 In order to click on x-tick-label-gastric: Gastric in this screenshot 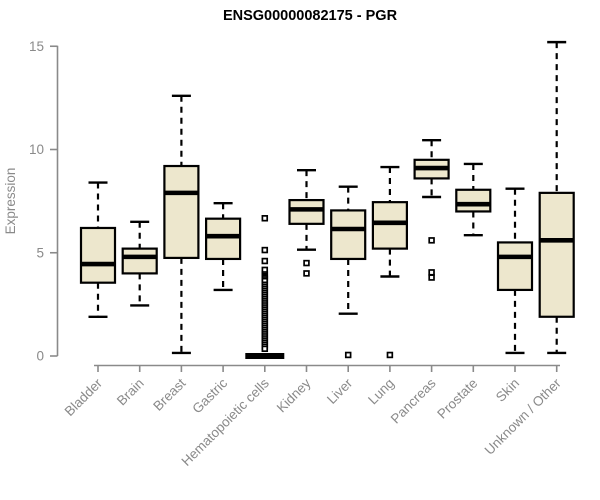, I will do `click(209, 395)`.